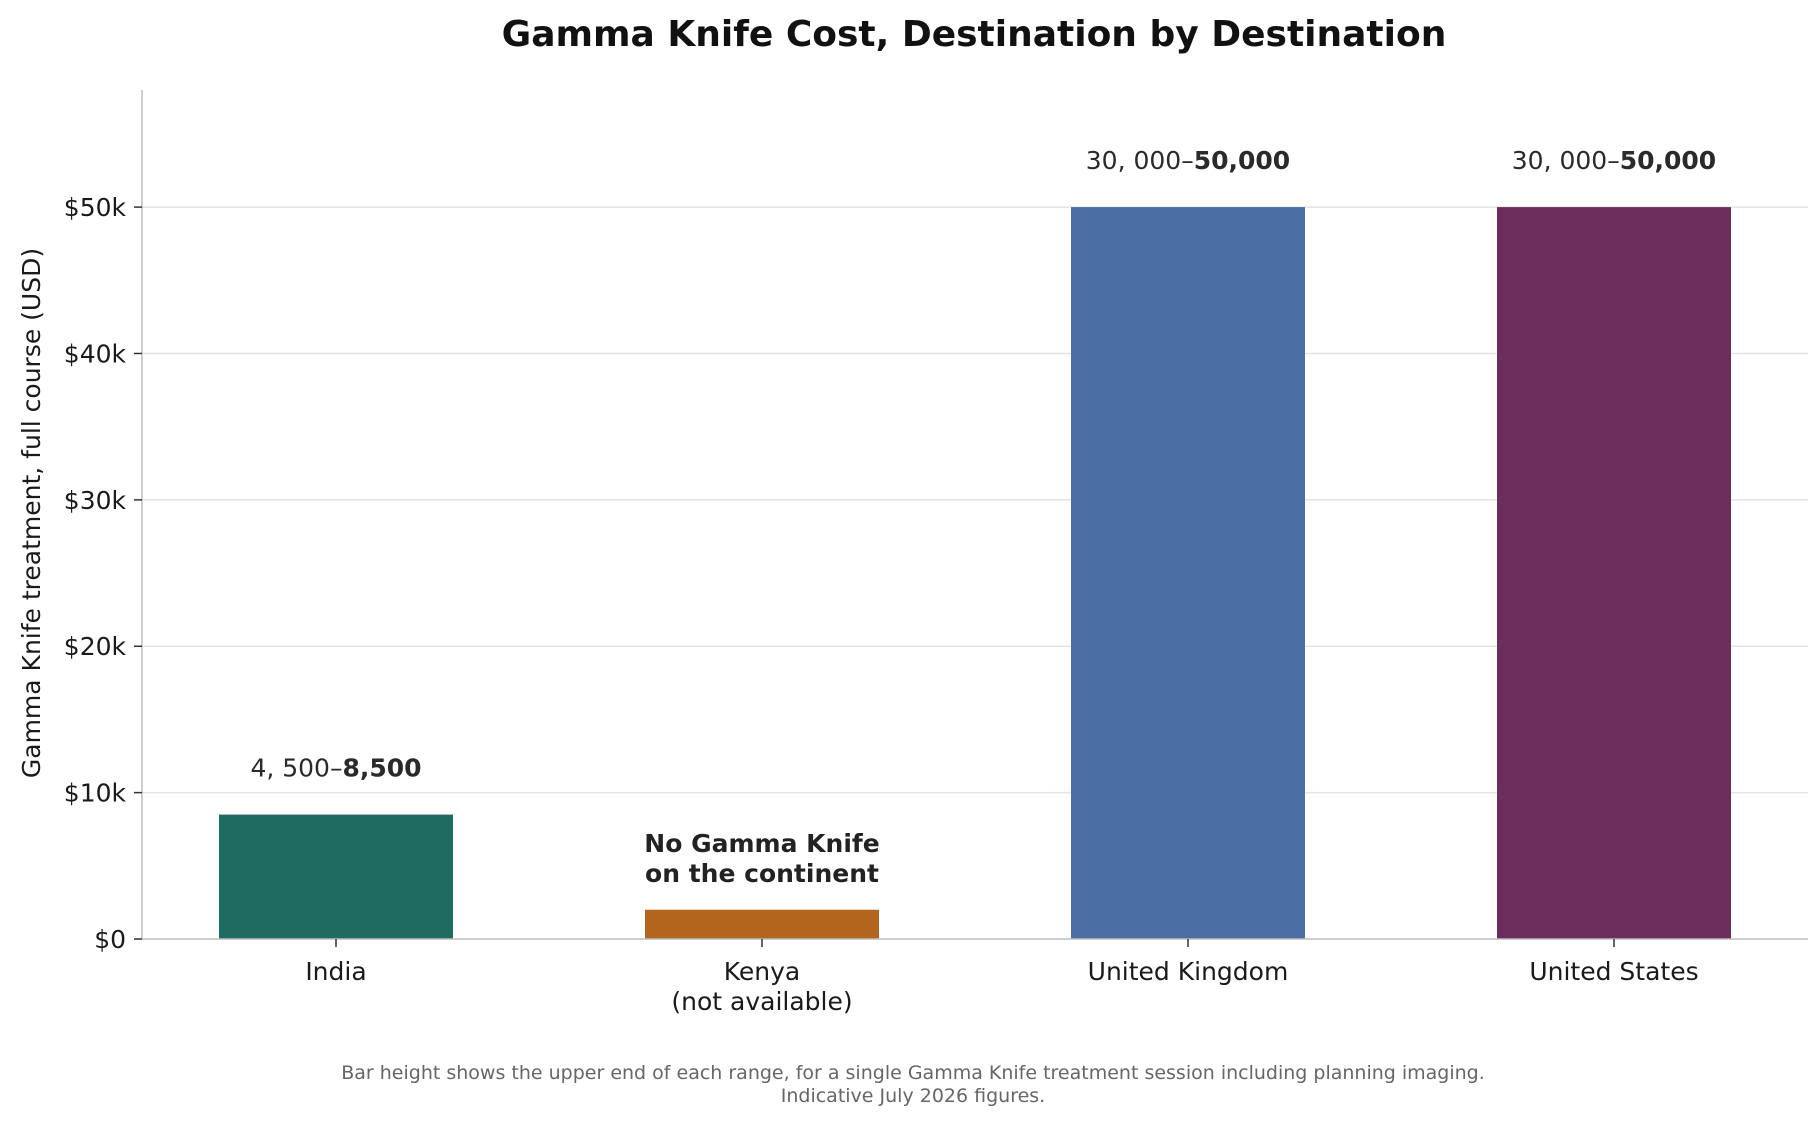 Image resolution: width=1819 pixels, height=1122 pixels. I want to click on y-tick-label: $10k, so click(95, 793).